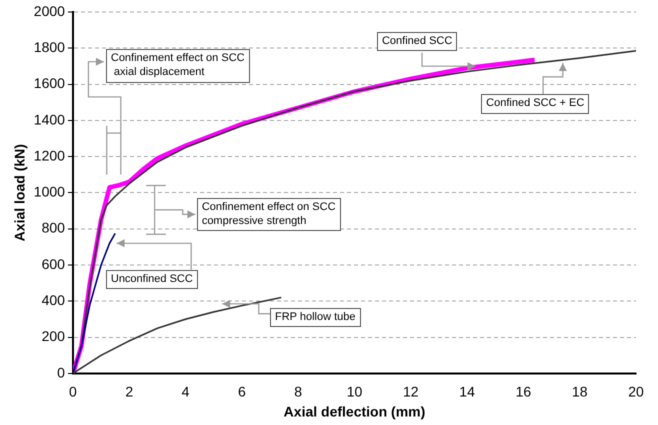 The image size is (658, 425). I want to click on series-label: FRP hollow tube, so click(315, 318).